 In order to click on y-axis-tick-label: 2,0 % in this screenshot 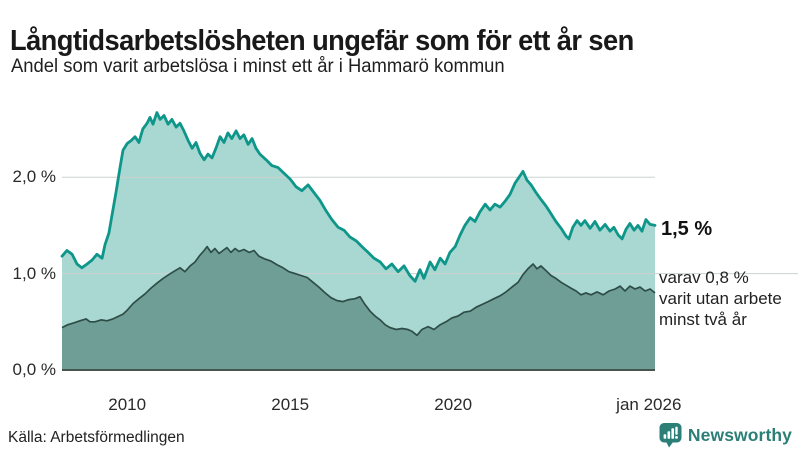, I will do `click(34, 177)`.